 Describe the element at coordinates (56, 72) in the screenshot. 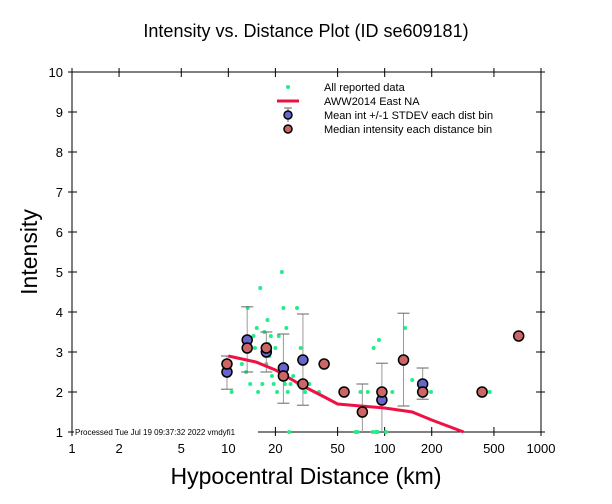

I see `y-tick-label: 10` at that location.